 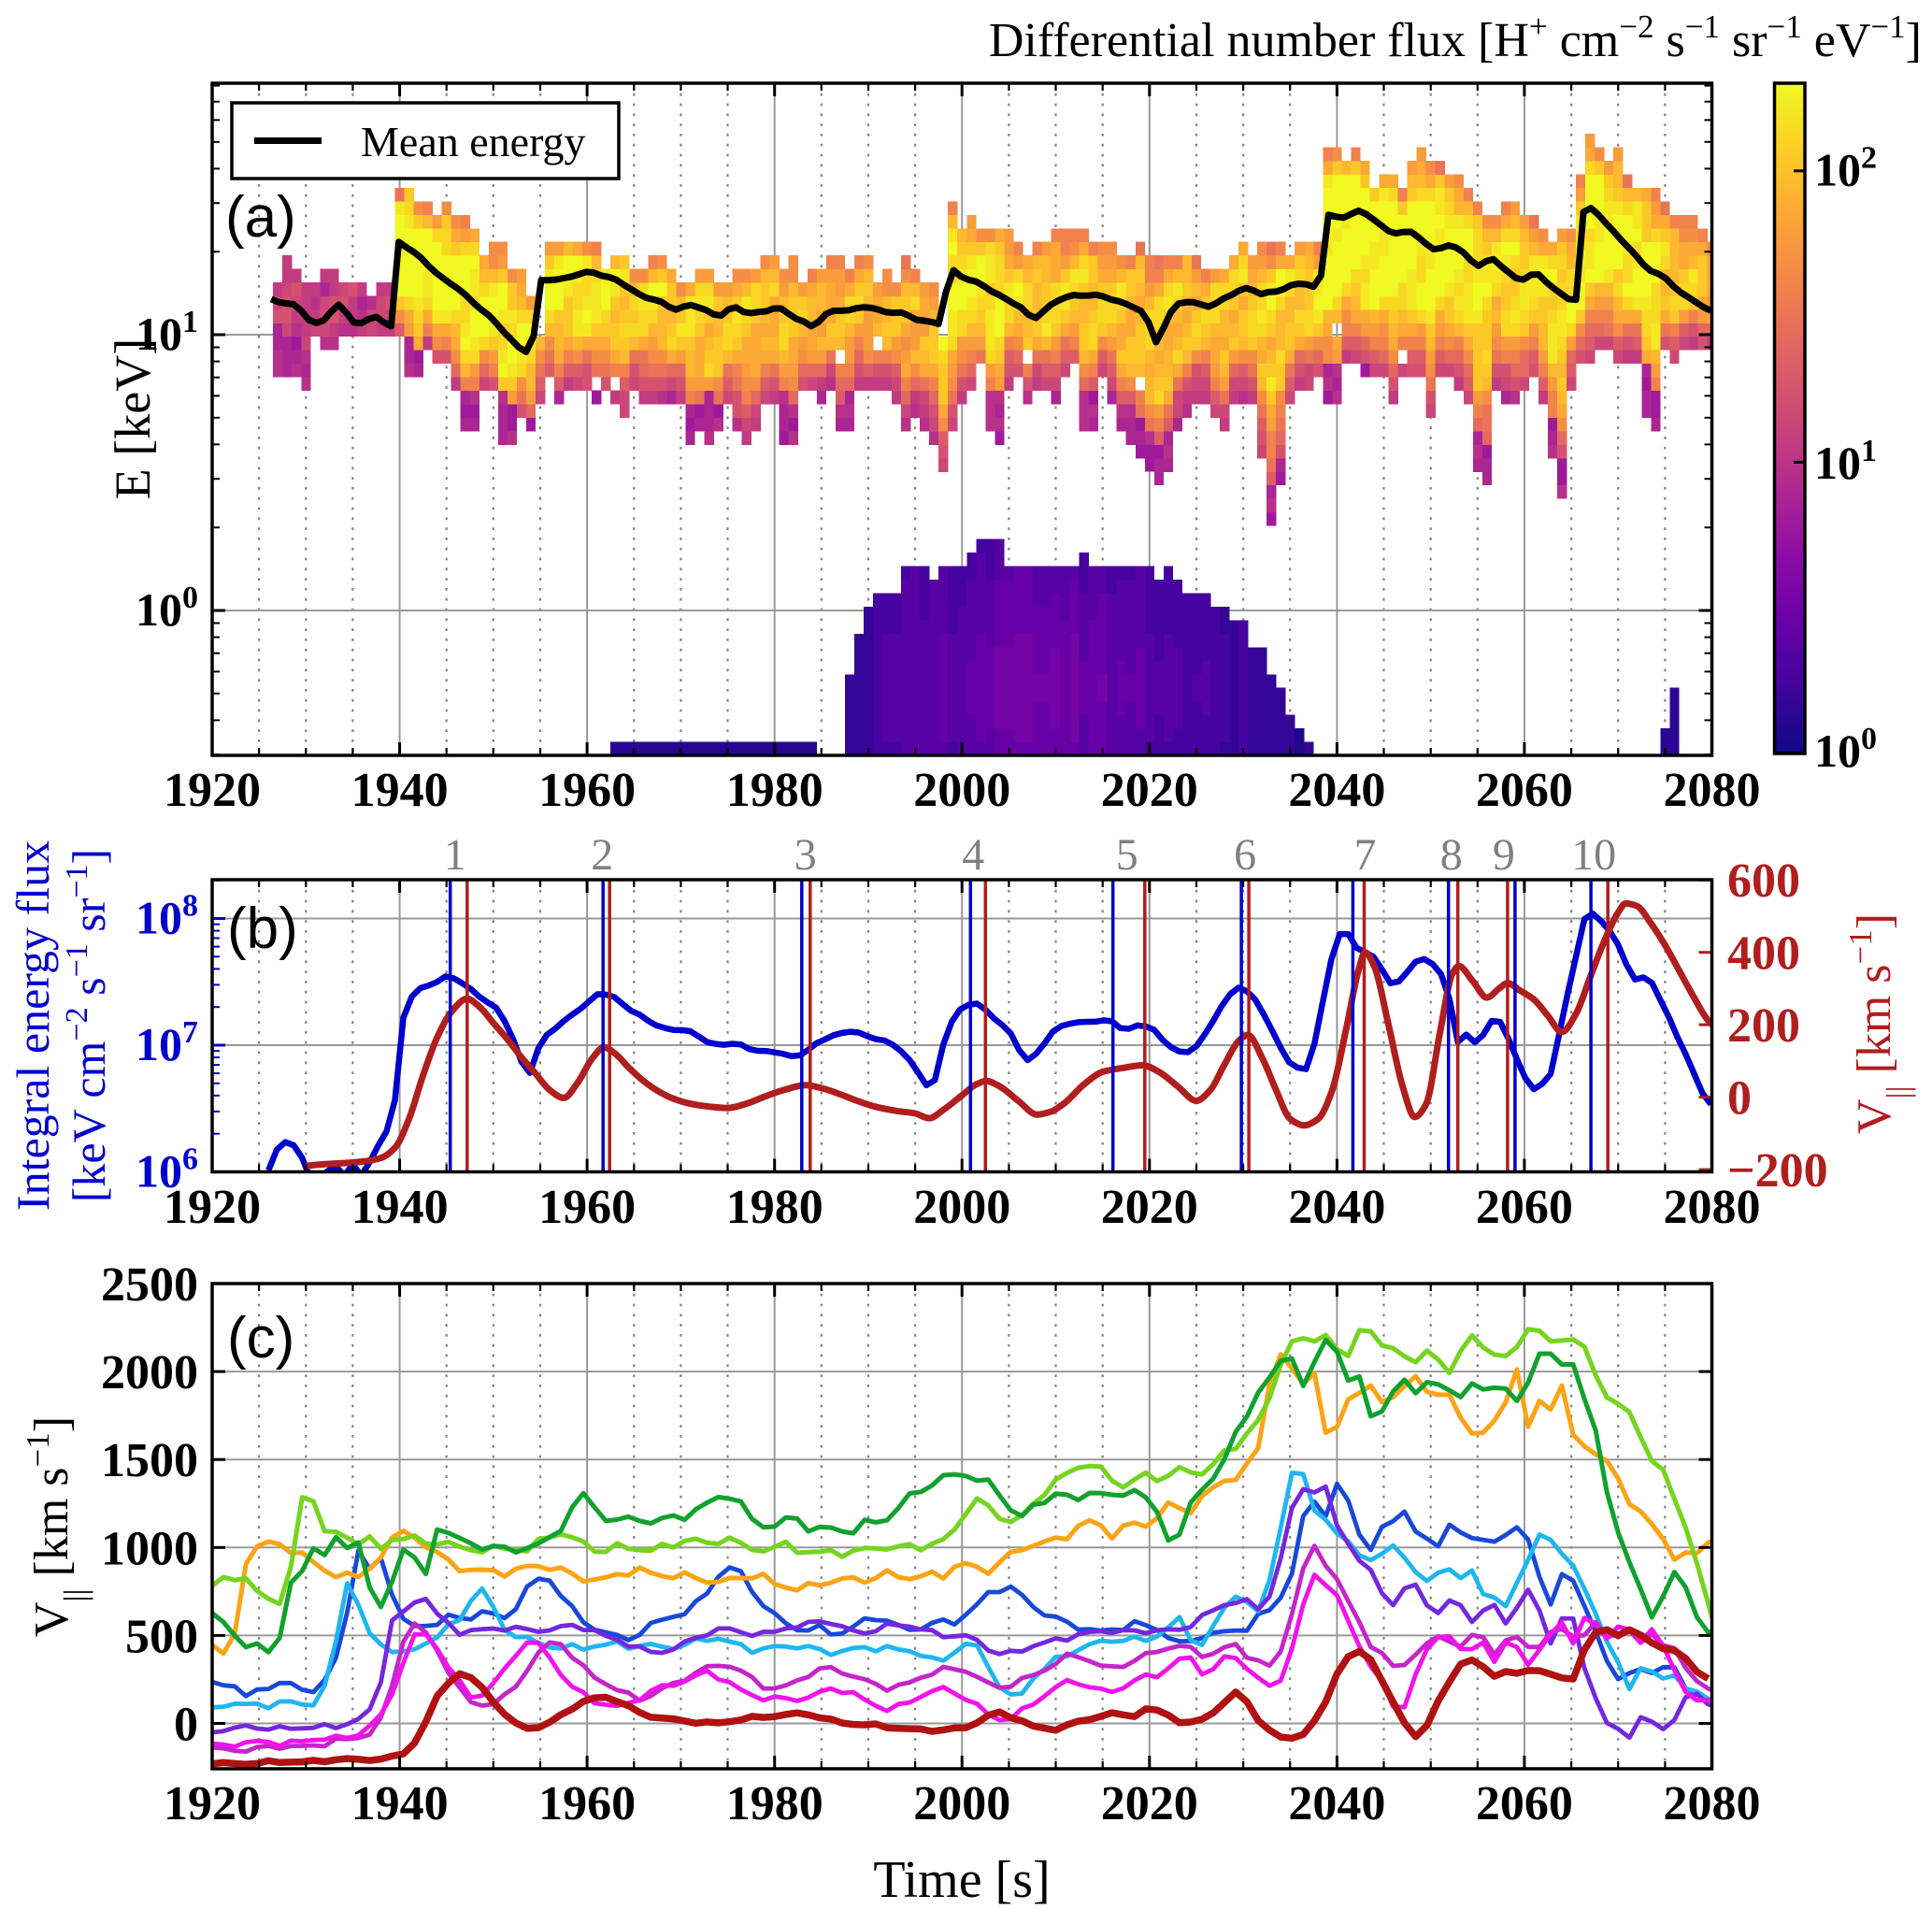 What do you see at coordinates (1504, 855) in the screenshot?
I see `svg-text: 9` at bounding box center [1504, 855].